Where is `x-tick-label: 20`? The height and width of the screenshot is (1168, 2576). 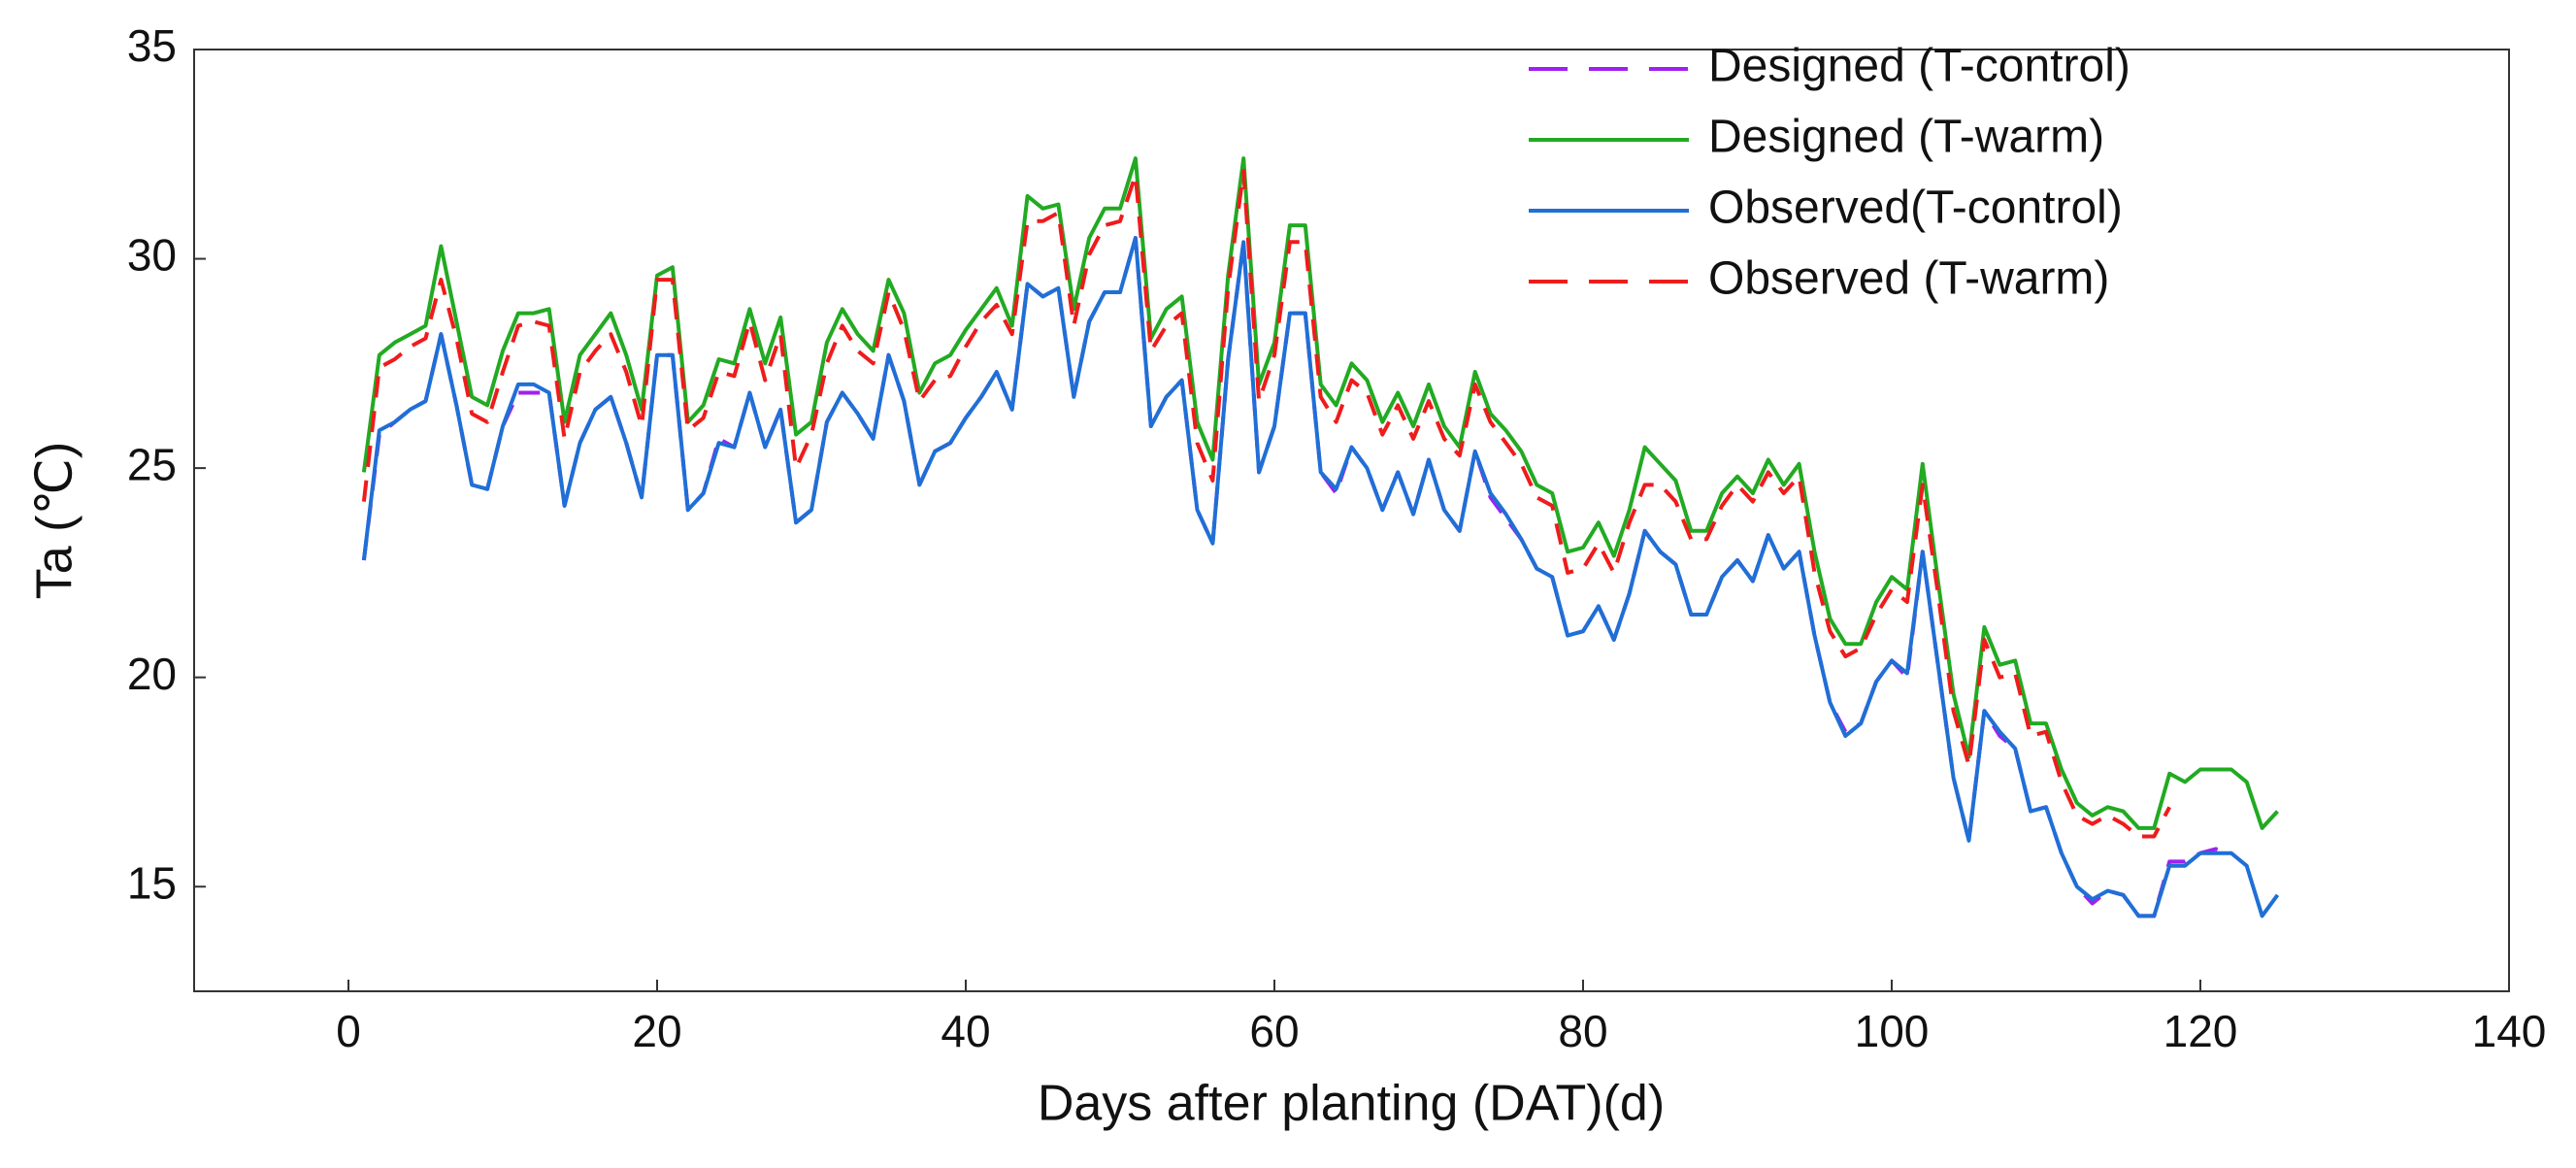 x-tick-label: 20 is located at coordinates (656, 1031).